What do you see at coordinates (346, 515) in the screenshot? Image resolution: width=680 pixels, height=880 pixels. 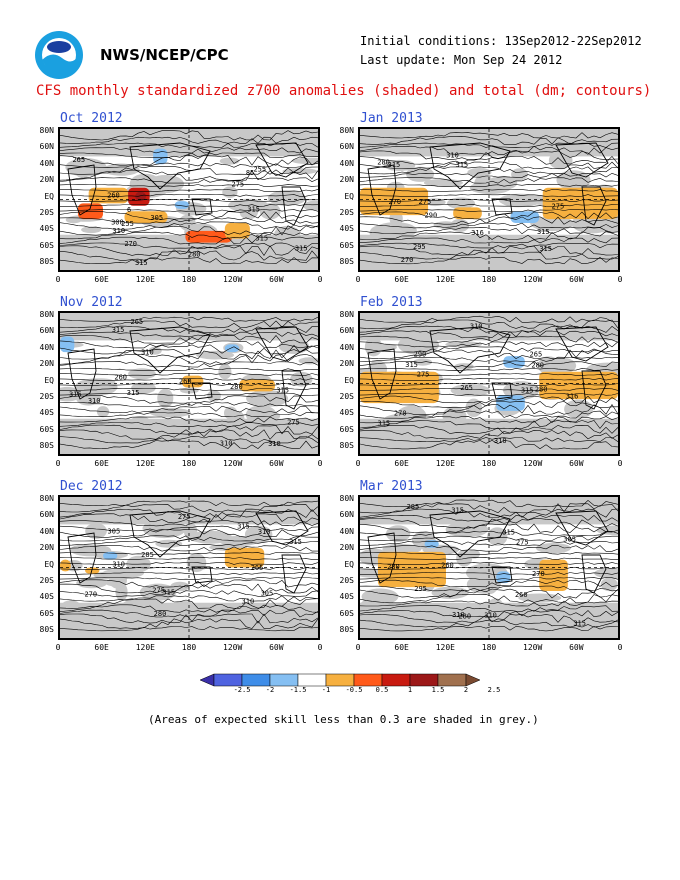 I see `lat-tick-label: 60N` at bounding box center [346, 515].